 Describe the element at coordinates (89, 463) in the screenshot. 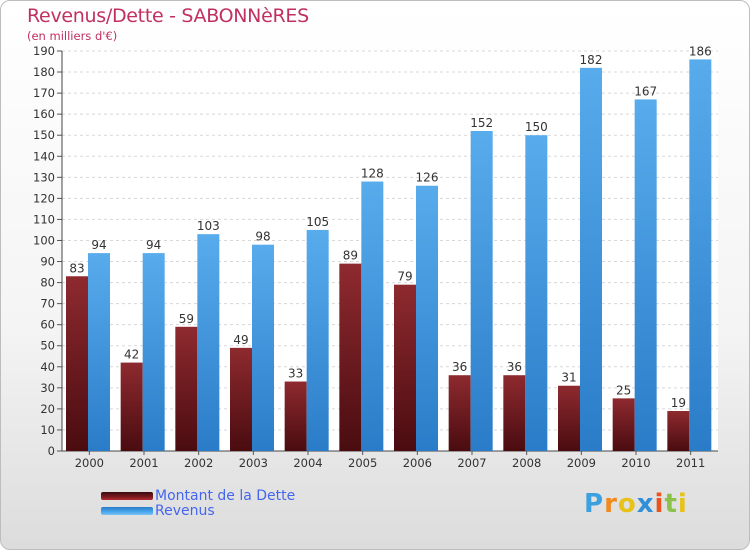

I see `x-tick-label: 2000` at that location.